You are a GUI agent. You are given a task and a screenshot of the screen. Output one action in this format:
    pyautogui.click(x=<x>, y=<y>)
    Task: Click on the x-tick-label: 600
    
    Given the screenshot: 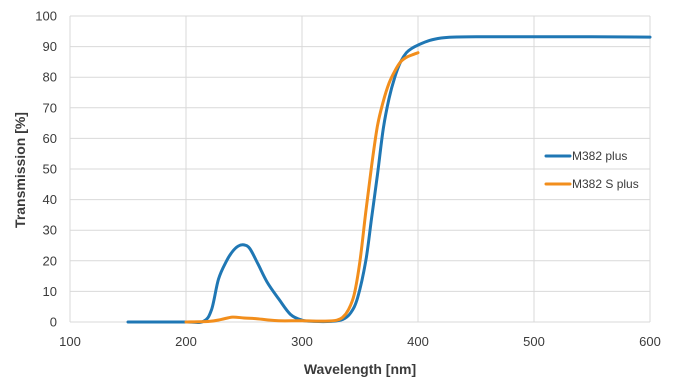 What is the action you would take?
    pyautogui.click(x=650, y=341)
    